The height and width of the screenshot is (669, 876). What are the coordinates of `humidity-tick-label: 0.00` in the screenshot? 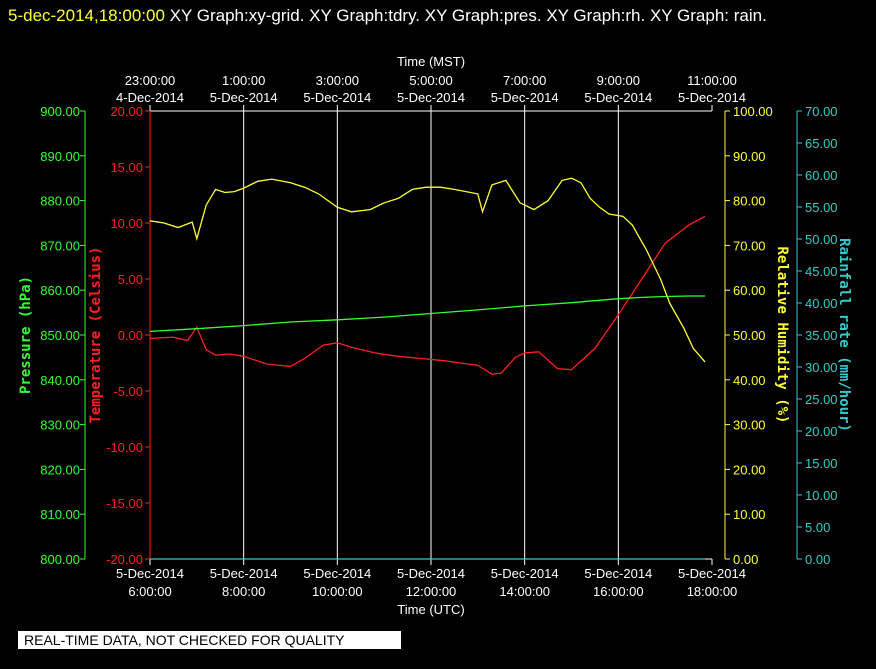 It's located at (745, 559).